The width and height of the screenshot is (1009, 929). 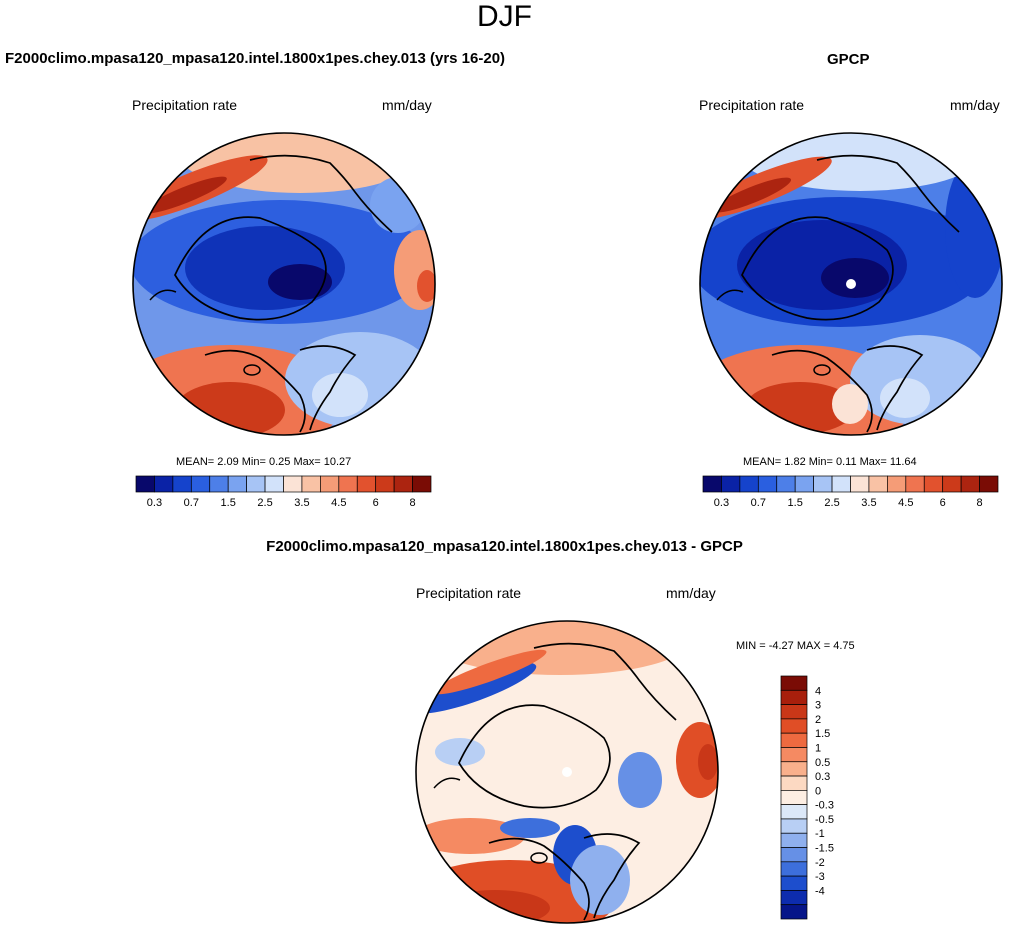 What do you see at coordinates (795, 503) in the screenshot?
I see `obs-colorbar-tick-label: 1.5` at bounding box center [795, 503].